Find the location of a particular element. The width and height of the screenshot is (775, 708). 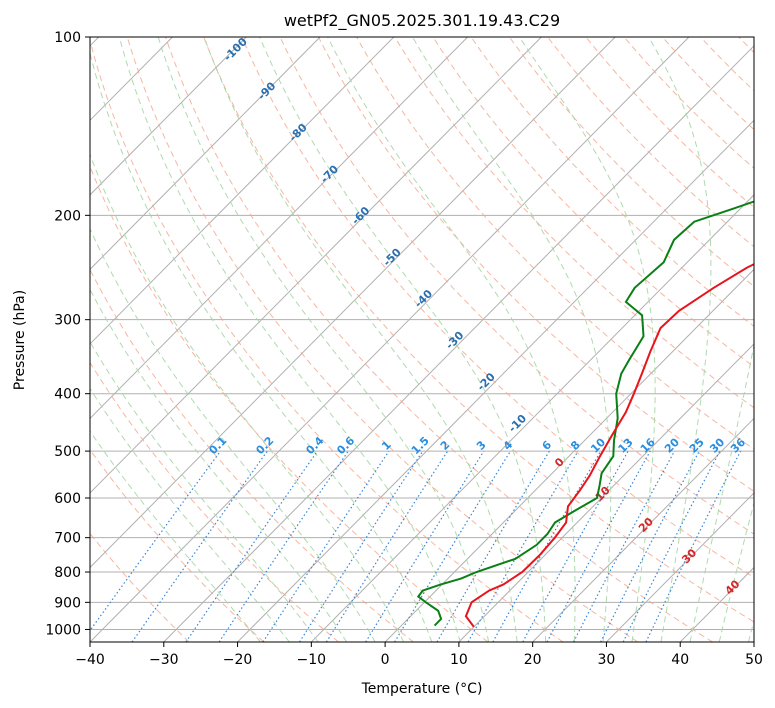

dry-adiabat-label: -80 is located at coordinates (298, 132).